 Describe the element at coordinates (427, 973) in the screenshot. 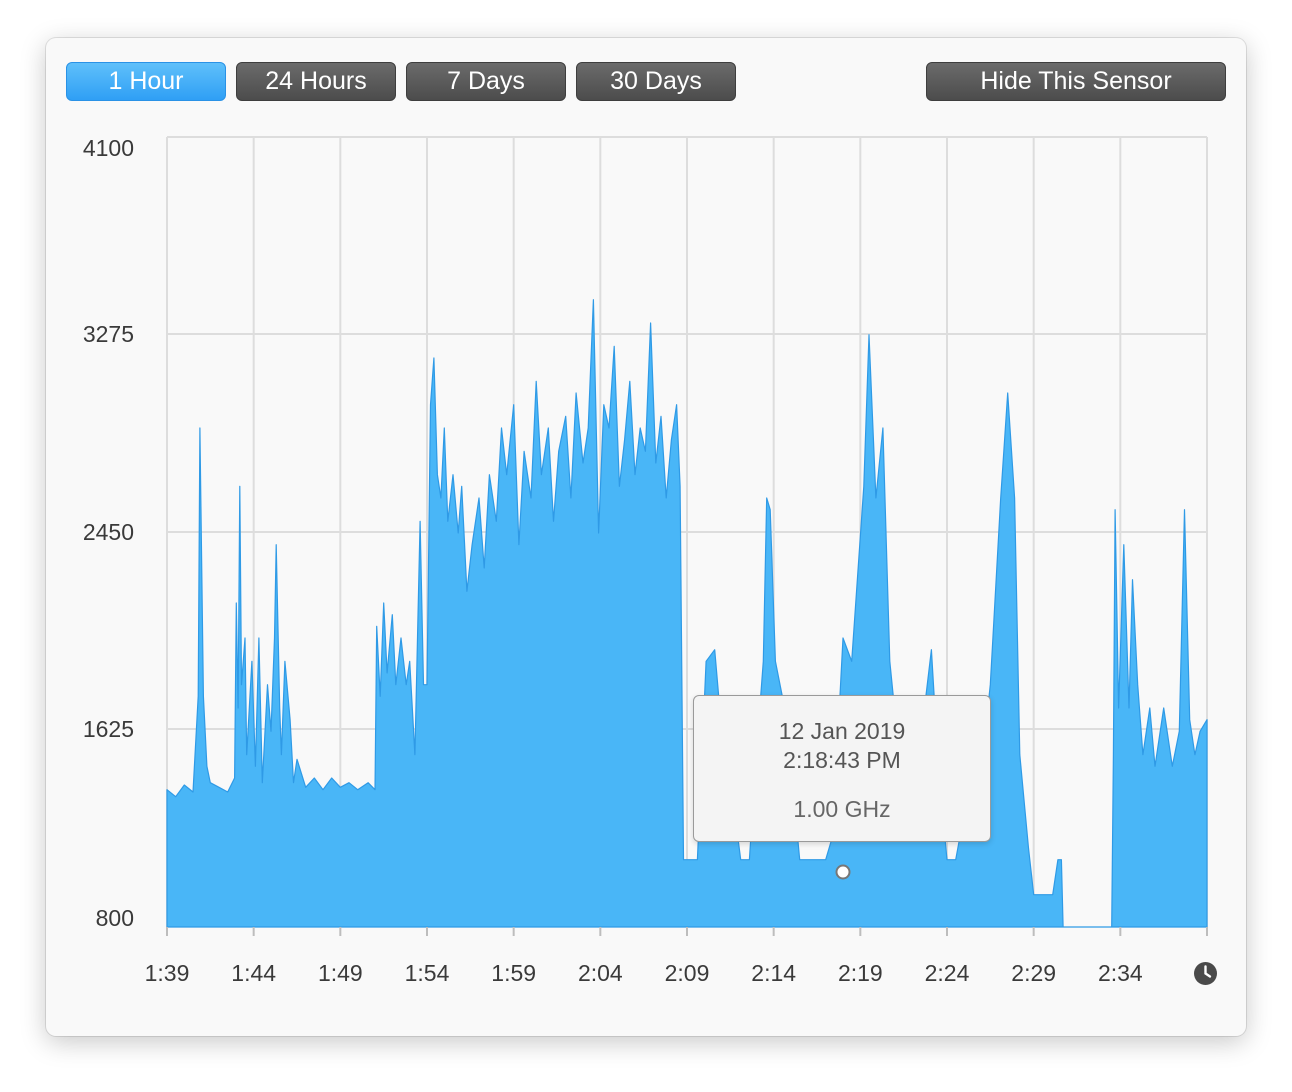

I see `x-tick-label: 1:54` at that location.